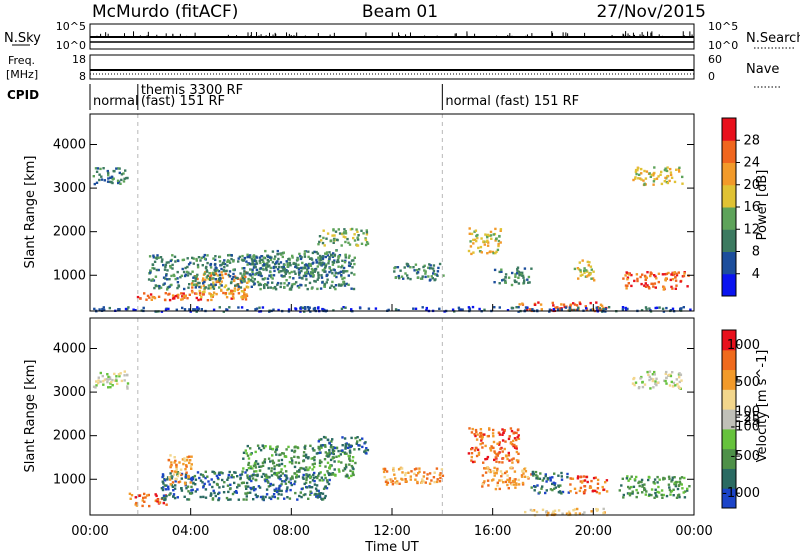 The width and height of the screenshot is (800, 554). Describe the element at coordinates (30, 416) in the screenshot. I see `velocity-ylabel: Slant Range [km]` at that location.